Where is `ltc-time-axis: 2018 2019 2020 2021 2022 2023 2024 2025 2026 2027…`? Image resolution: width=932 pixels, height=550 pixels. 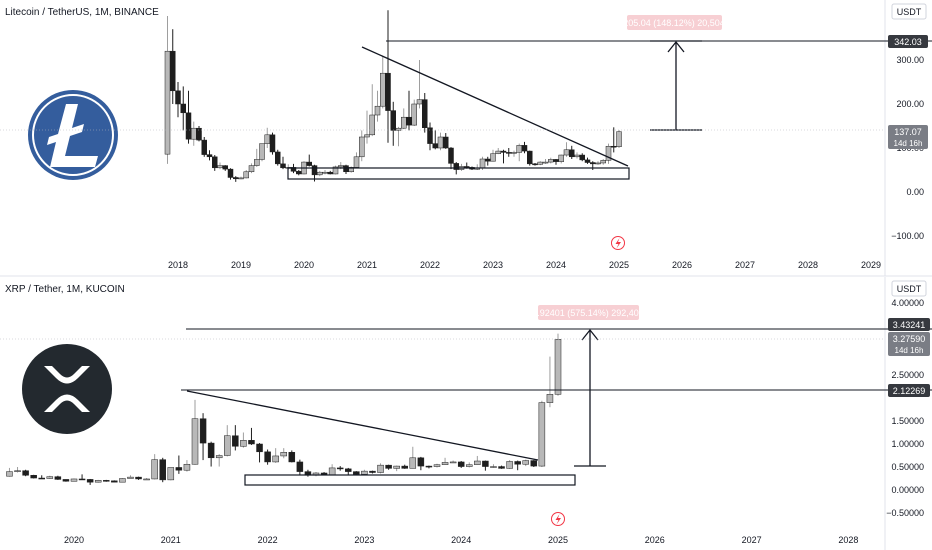
ltc-time-axis: 2018 2019 2020 2021 2022 2023 2024 2025 2026 2027… is located at coordinates (524, 265).